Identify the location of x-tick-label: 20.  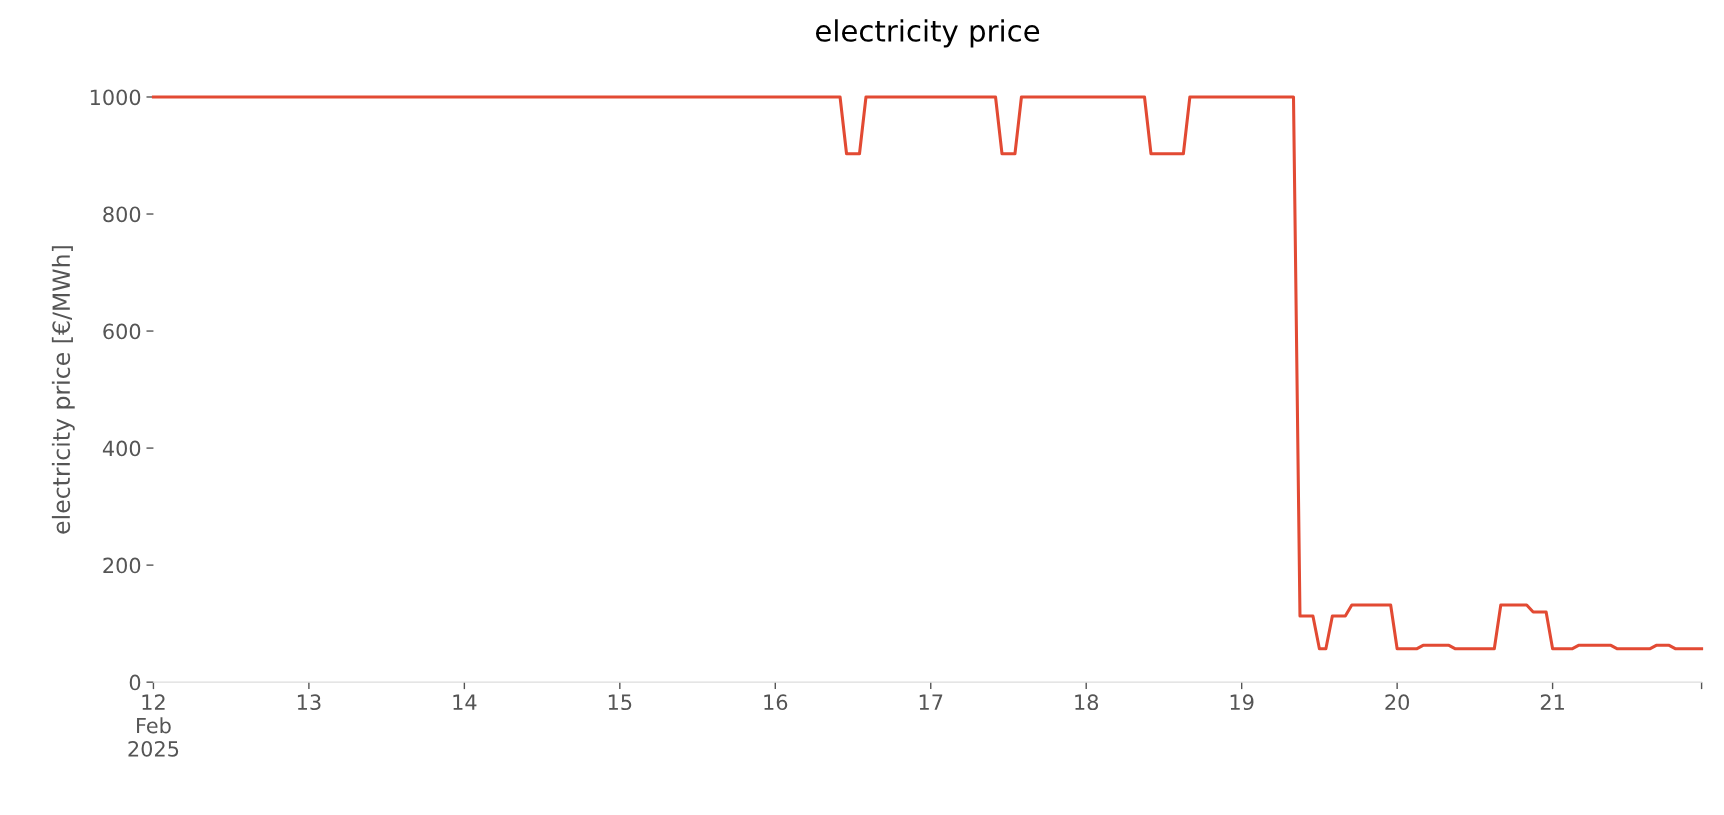
(1397, 702).